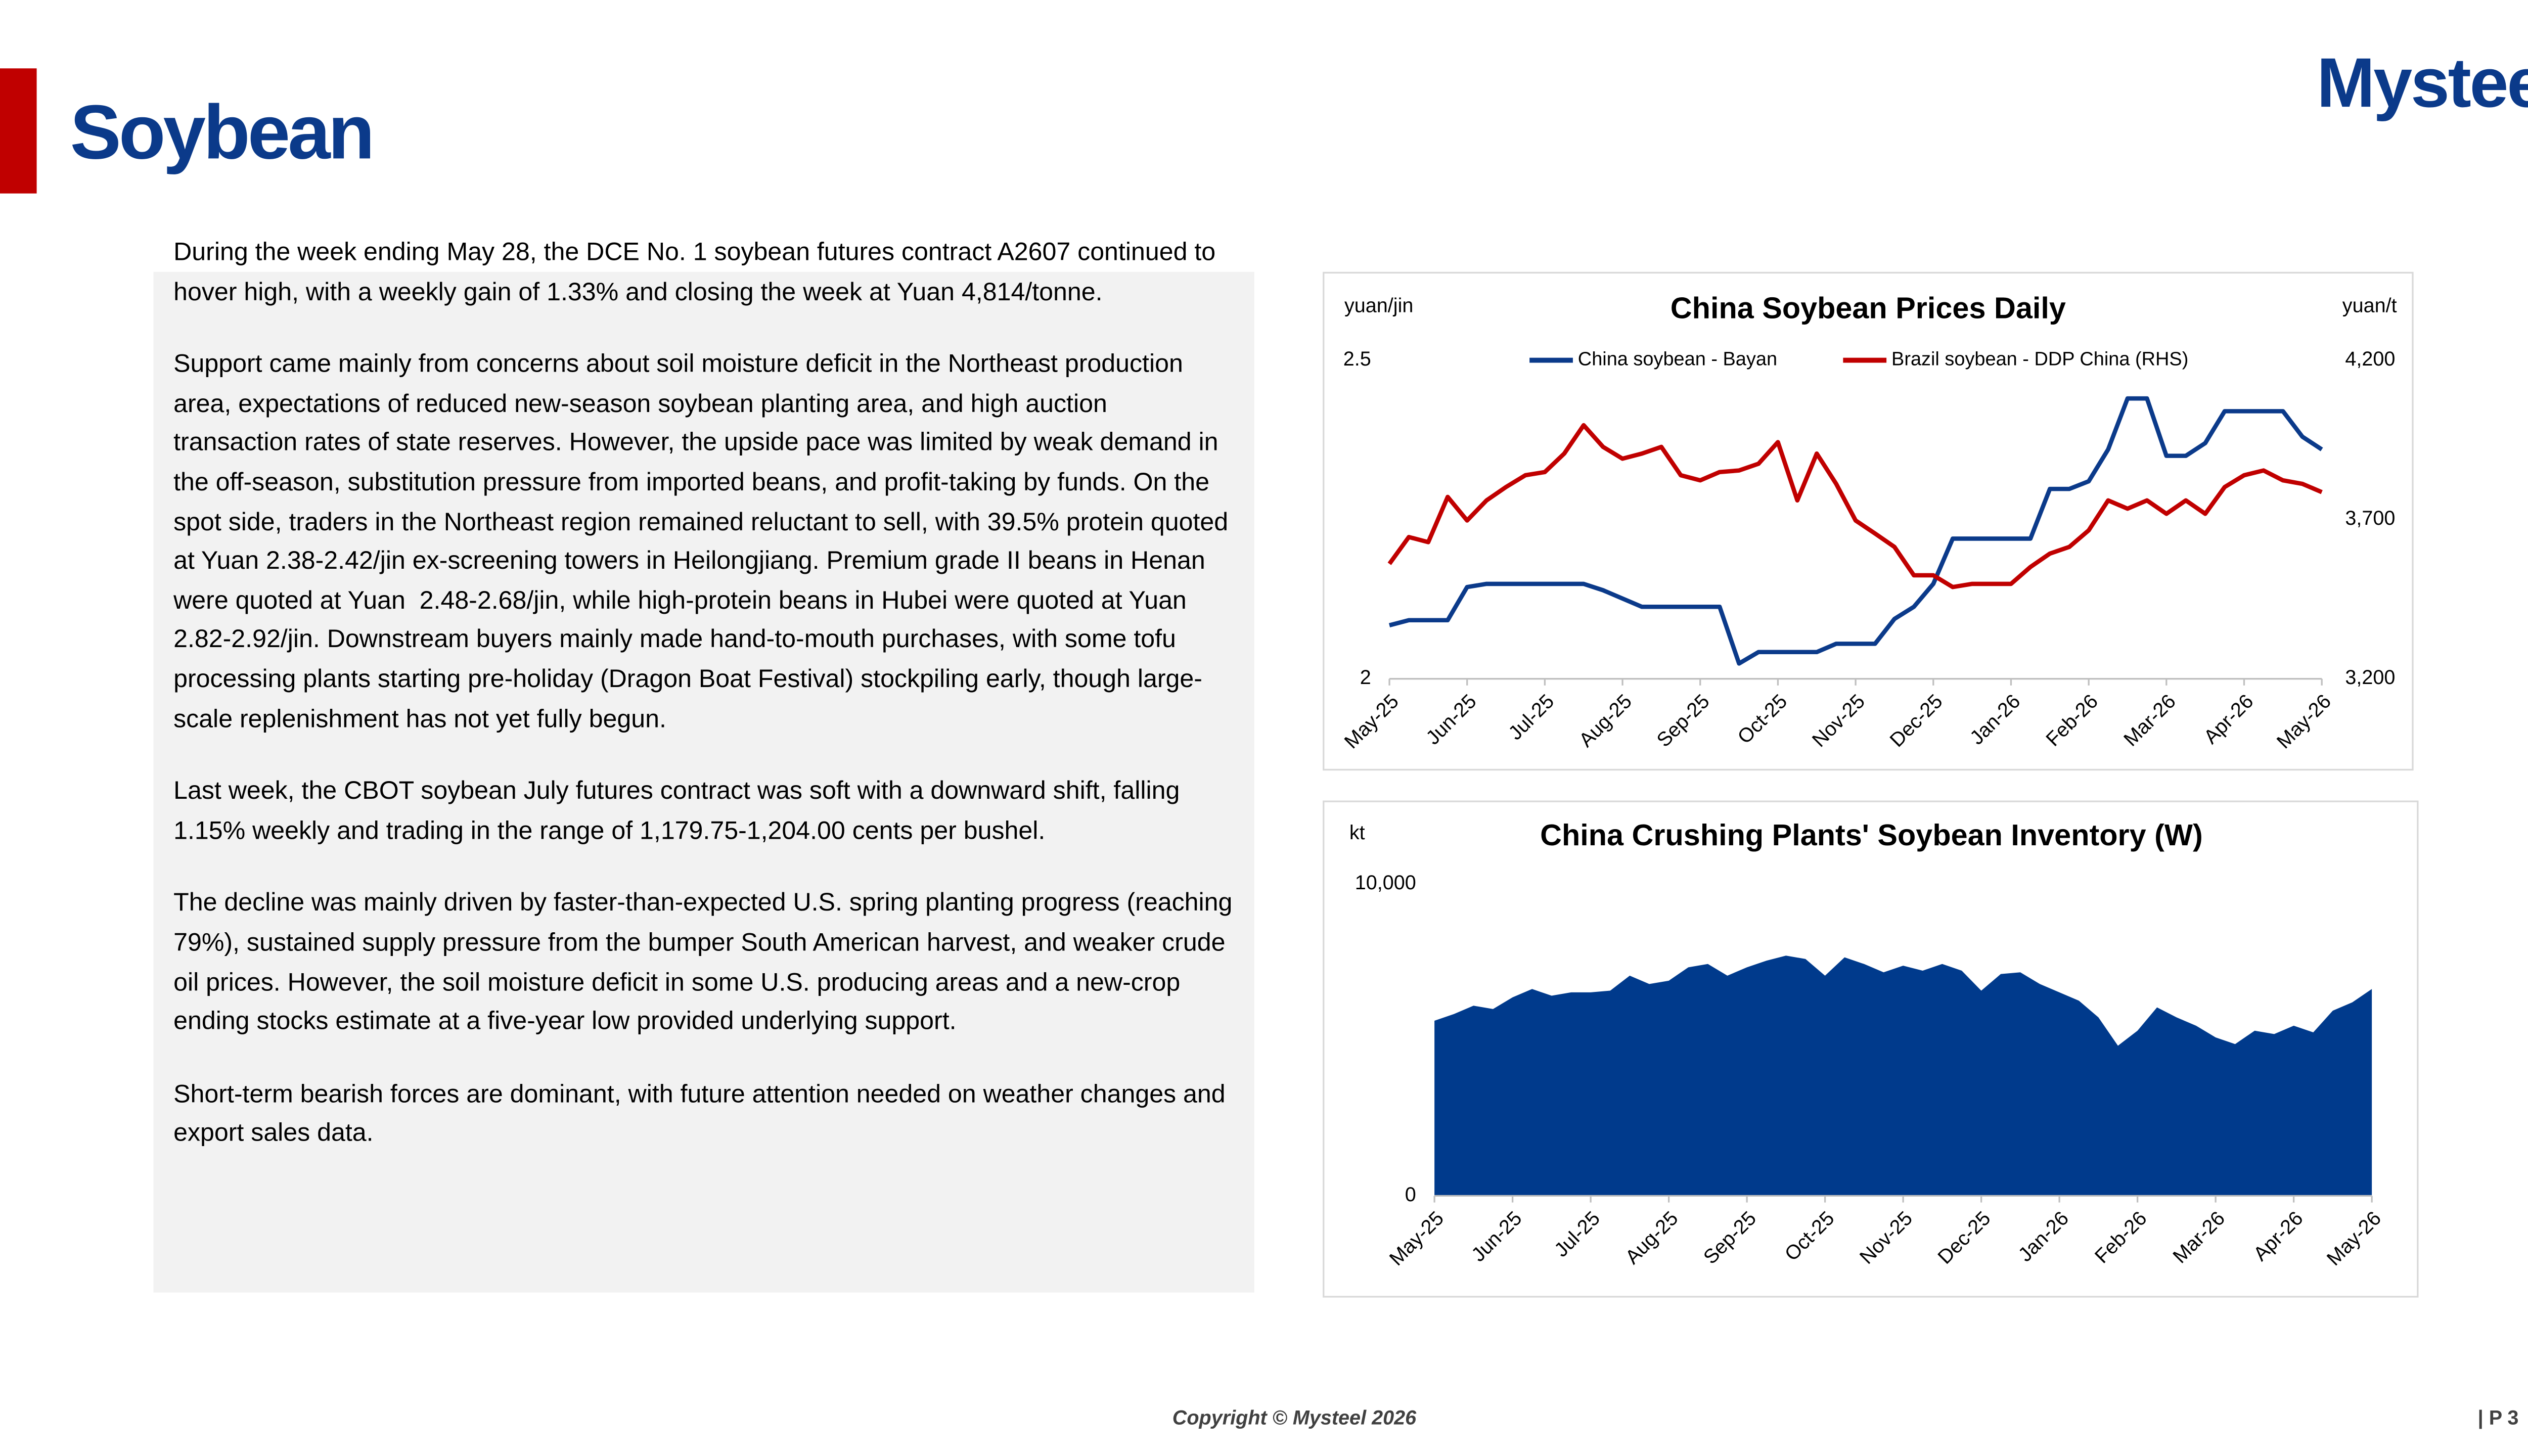  What do you see at coordinates (1903, 1076) in the screenshot?
I see `area` at bounding box center [1903, 1076].